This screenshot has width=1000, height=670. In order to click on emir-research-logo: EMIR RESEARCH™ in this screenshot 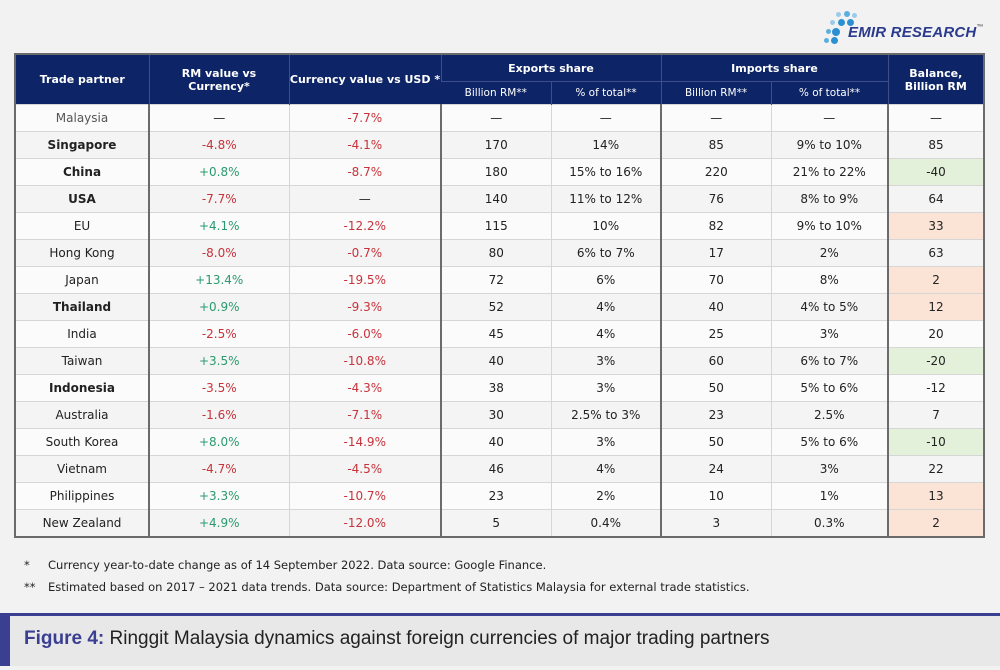, I will do `click(905, 28)`.